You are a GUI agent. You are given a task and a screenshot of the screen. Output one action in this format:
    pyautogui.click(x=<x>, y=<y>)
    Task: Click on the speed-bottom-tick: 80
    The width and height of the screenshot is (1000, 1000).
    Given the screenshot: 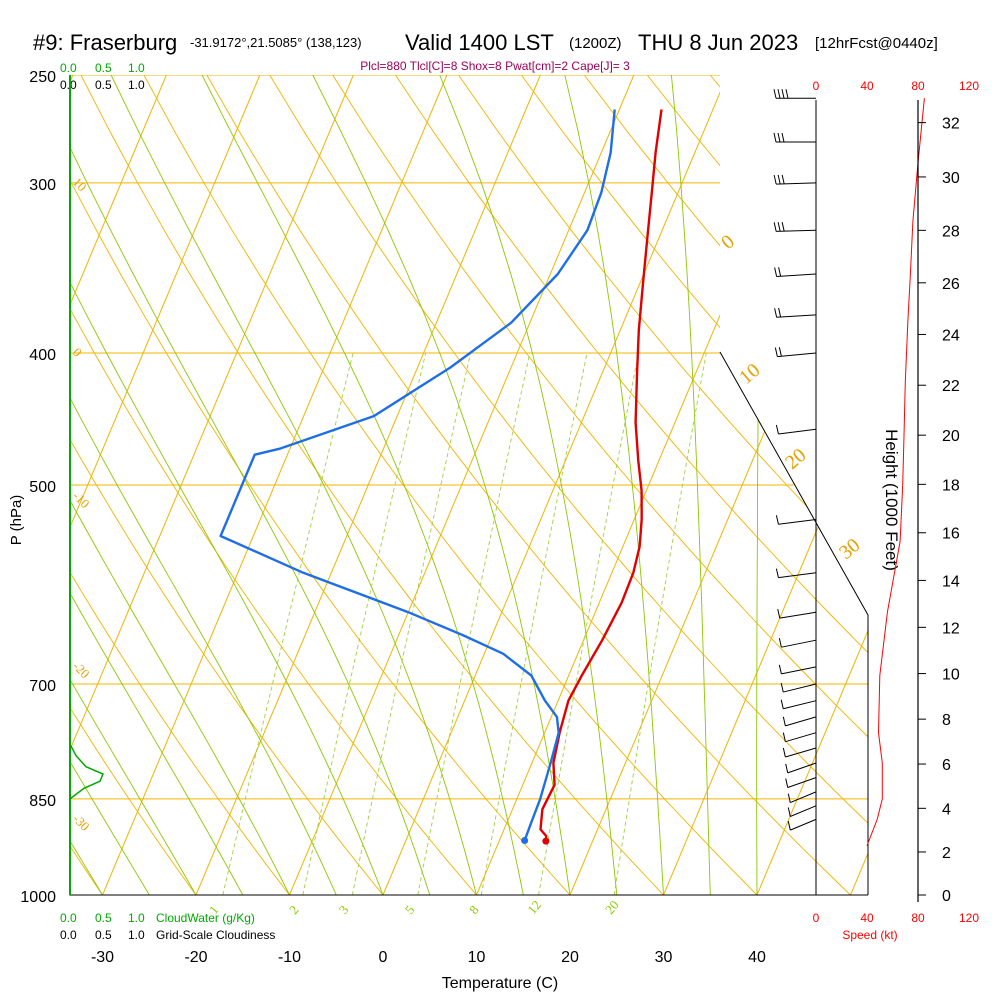 What is the action you would take?
    pyautogui.click(x=918, y=918)
    